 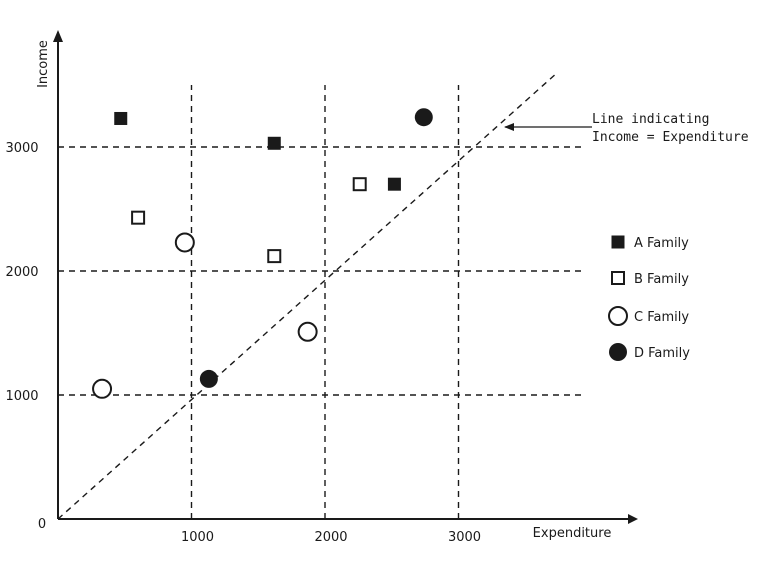 What do you see at coordinates (21, 272) in the screenshot?
I see `y-tick-label-2000: 2000` at bounding box center [21, 272].